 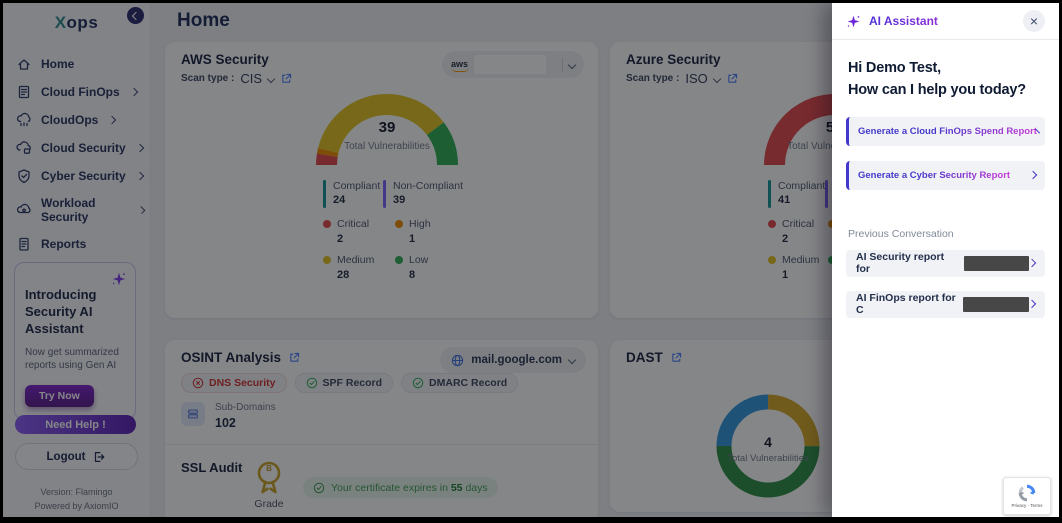 I want to click on recaptcha-icon, so click(x=1027, y=493).